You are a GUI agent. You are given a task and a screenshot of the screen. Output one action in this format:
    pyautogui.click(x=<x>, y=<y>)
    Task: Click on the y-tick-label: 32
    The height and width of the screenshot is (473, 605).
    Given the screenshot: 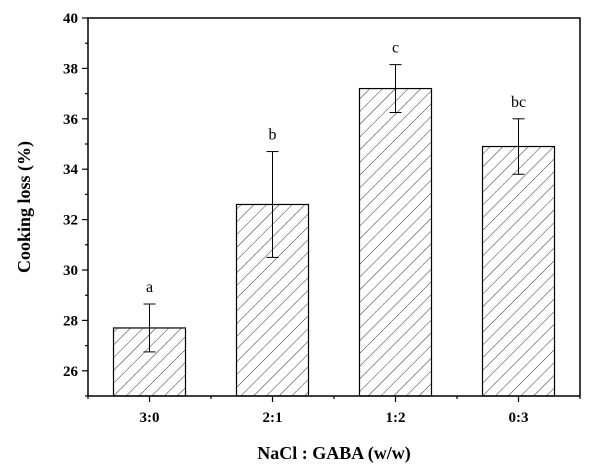 What is the action you would take?
    pyautogui.click(x=70, y=221)
    